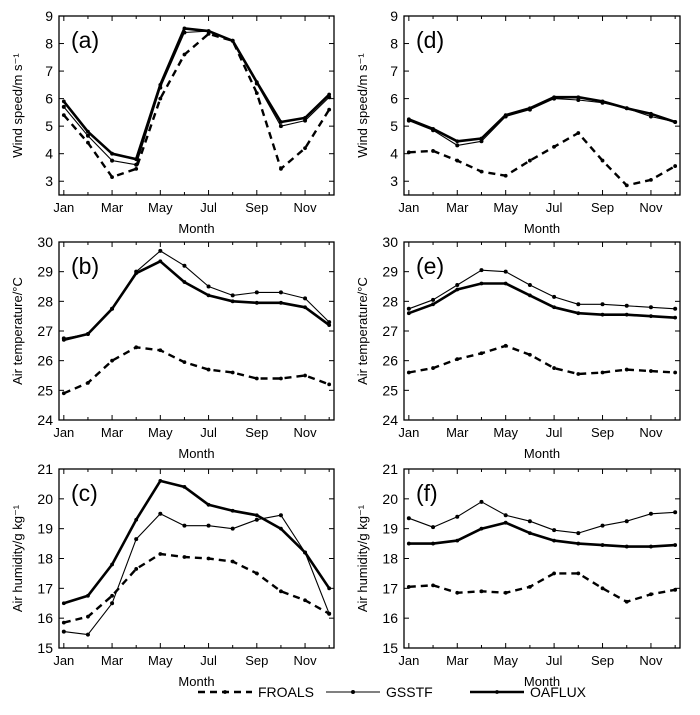 Image resolution: width=700 pixels, height=715 pixels. What do you see at coordinates (542, 159) in the screenshot?
I see `series-froals` at bounding box center [542, 159].